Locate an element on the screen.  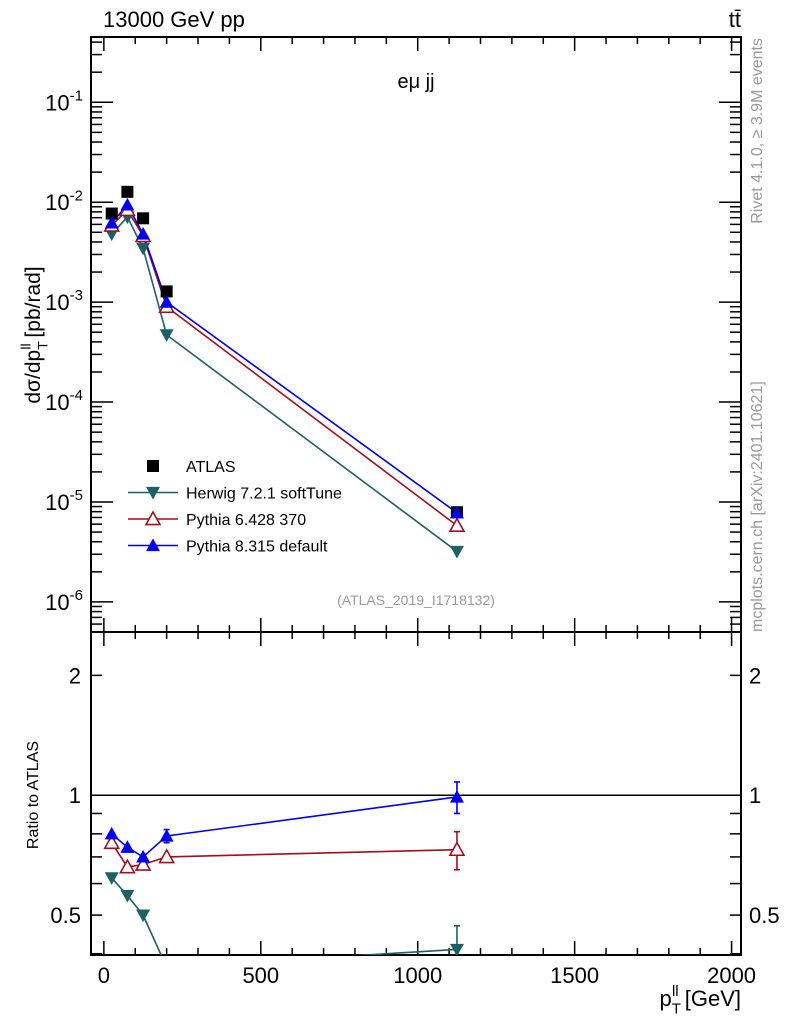
analysis-id: (ATLAS_2019_I1718132) is located at coordinates (416, 600).